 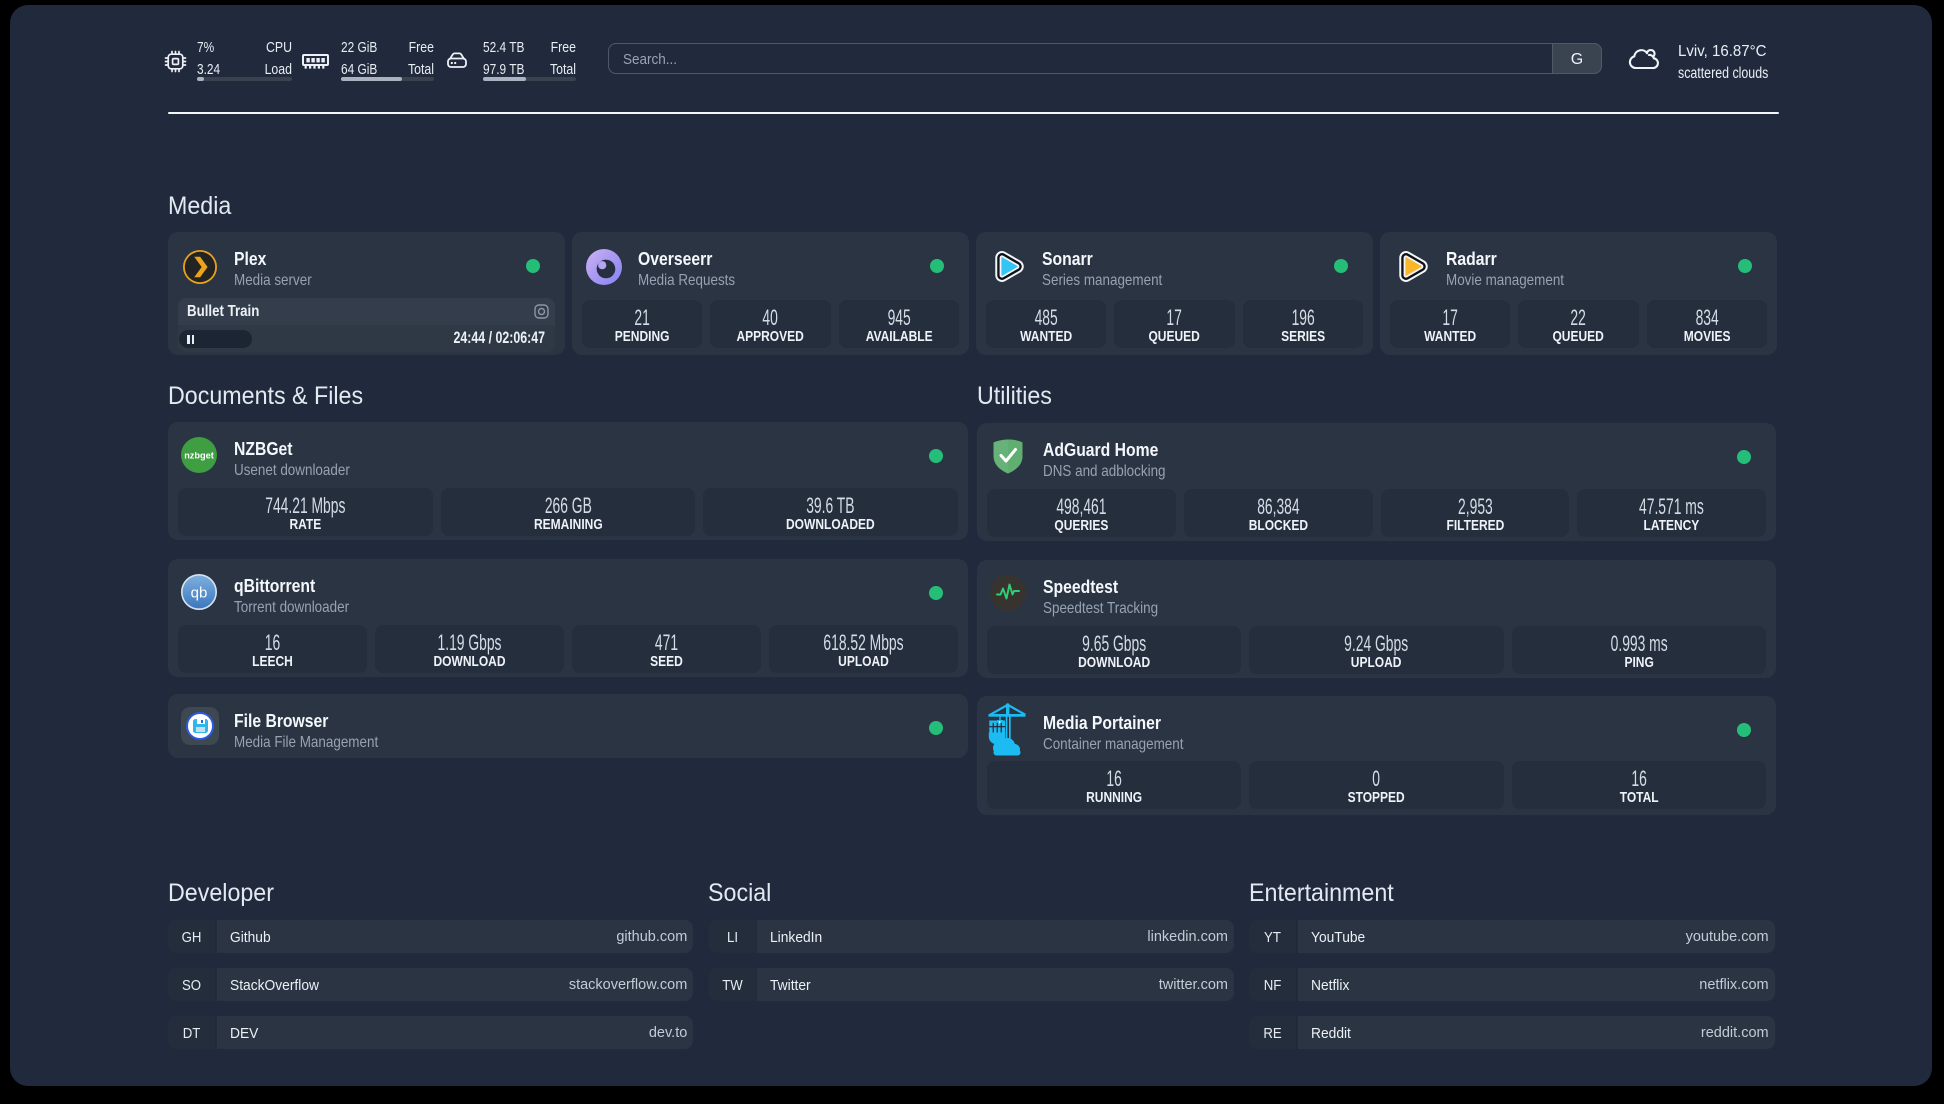 I want to click on svg-text: qb, so click(x=199, y=593).